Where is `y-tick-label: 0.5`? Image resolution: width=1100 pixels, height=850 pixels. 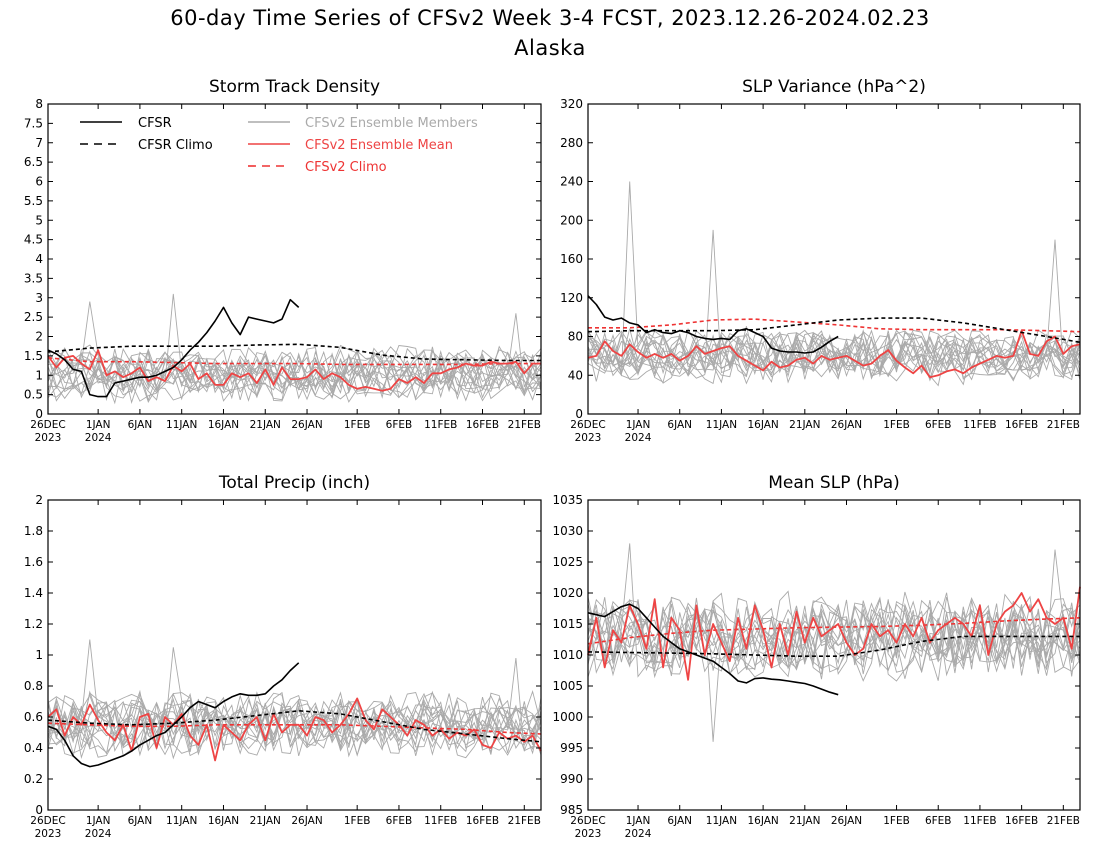 y-tick-label: 0.5 is located at coordinates (33, 395).